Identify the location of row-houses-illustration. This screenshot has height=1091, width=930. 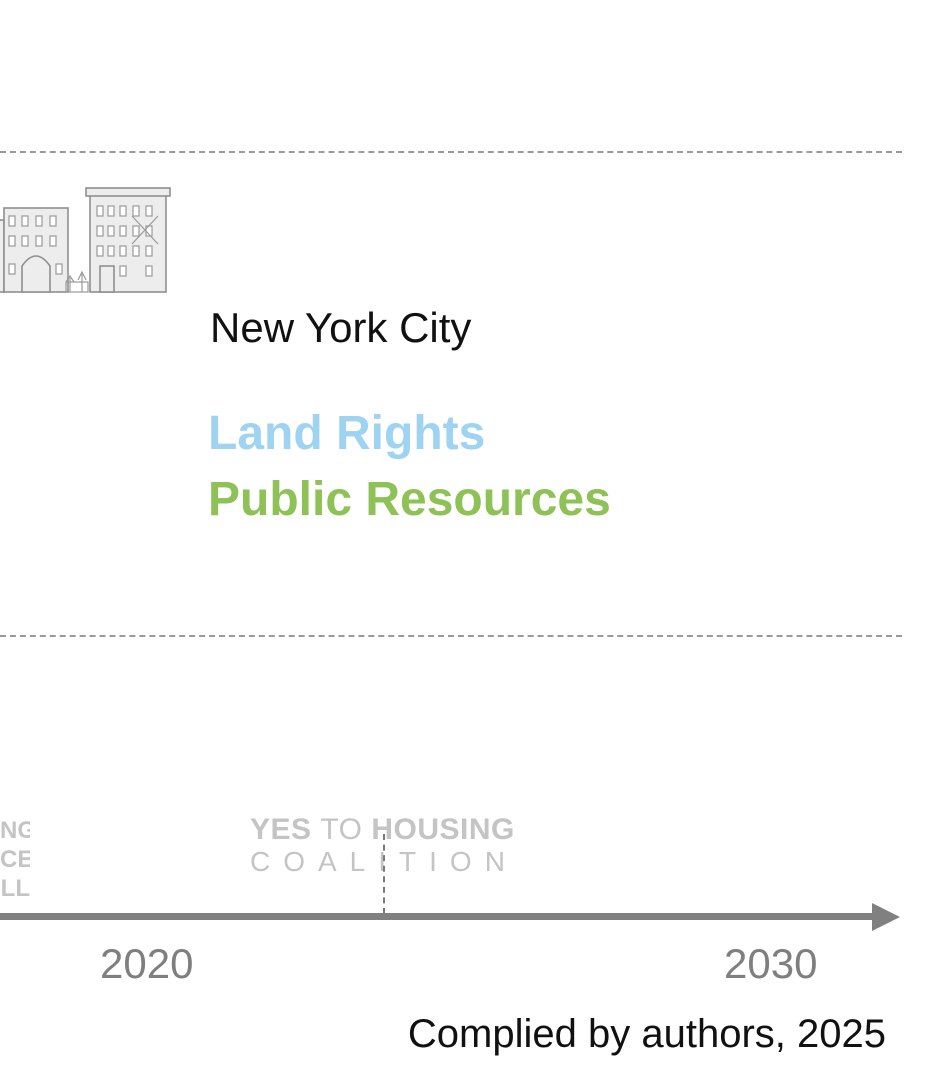
(85, 240).